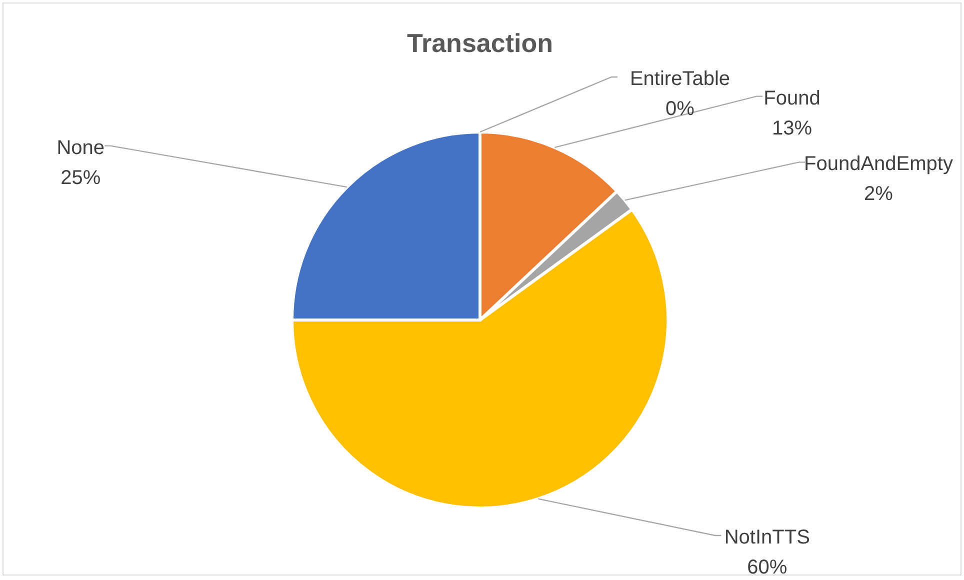 The height and width of the screenshot is (580, 964). I want to click on data-label: 2%, so click(879, 194).